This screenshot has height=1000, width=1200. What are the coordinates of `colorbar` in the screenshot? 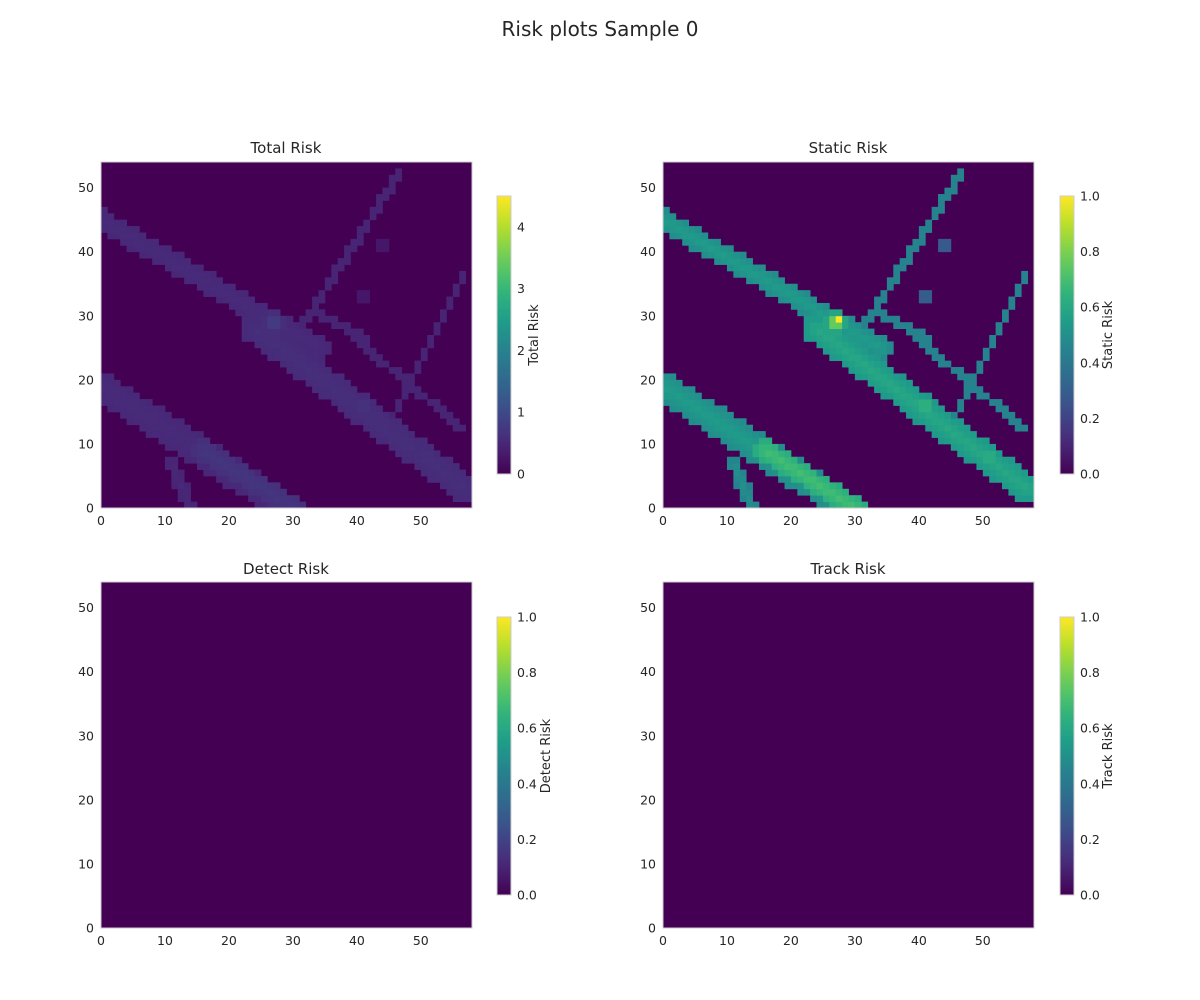 It's located at (504, 756).